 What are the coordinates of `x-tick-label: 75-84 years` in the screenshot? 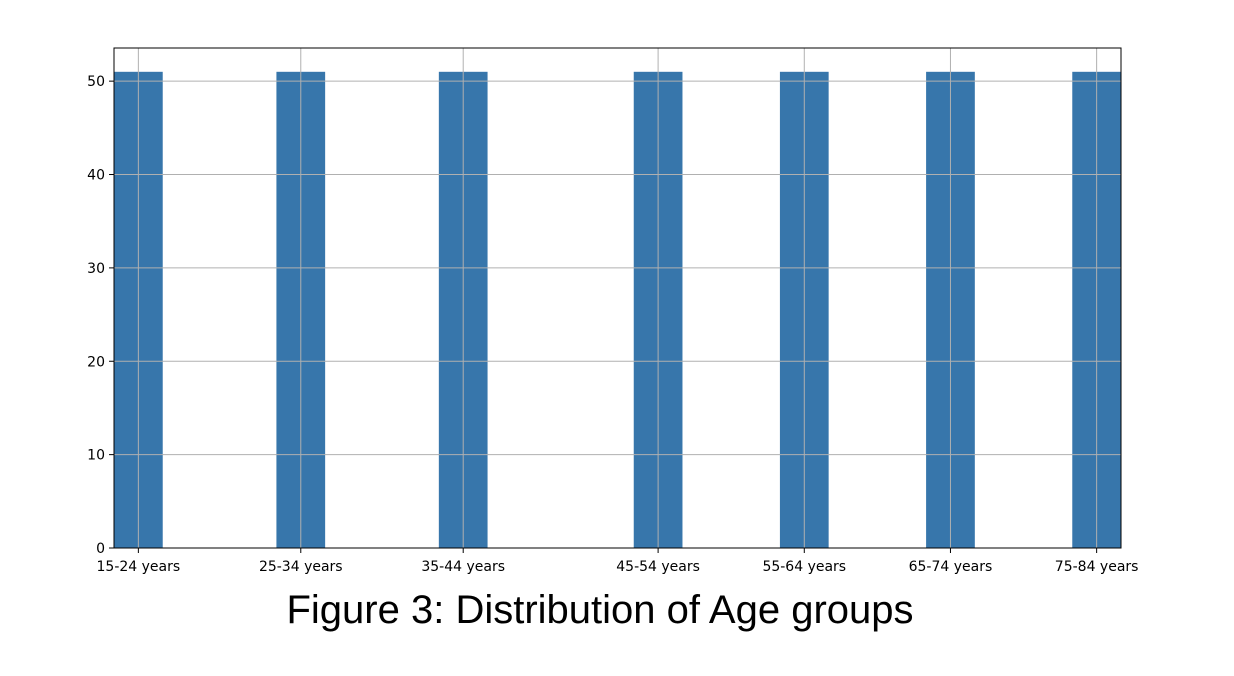 It's located at (1097, 567).